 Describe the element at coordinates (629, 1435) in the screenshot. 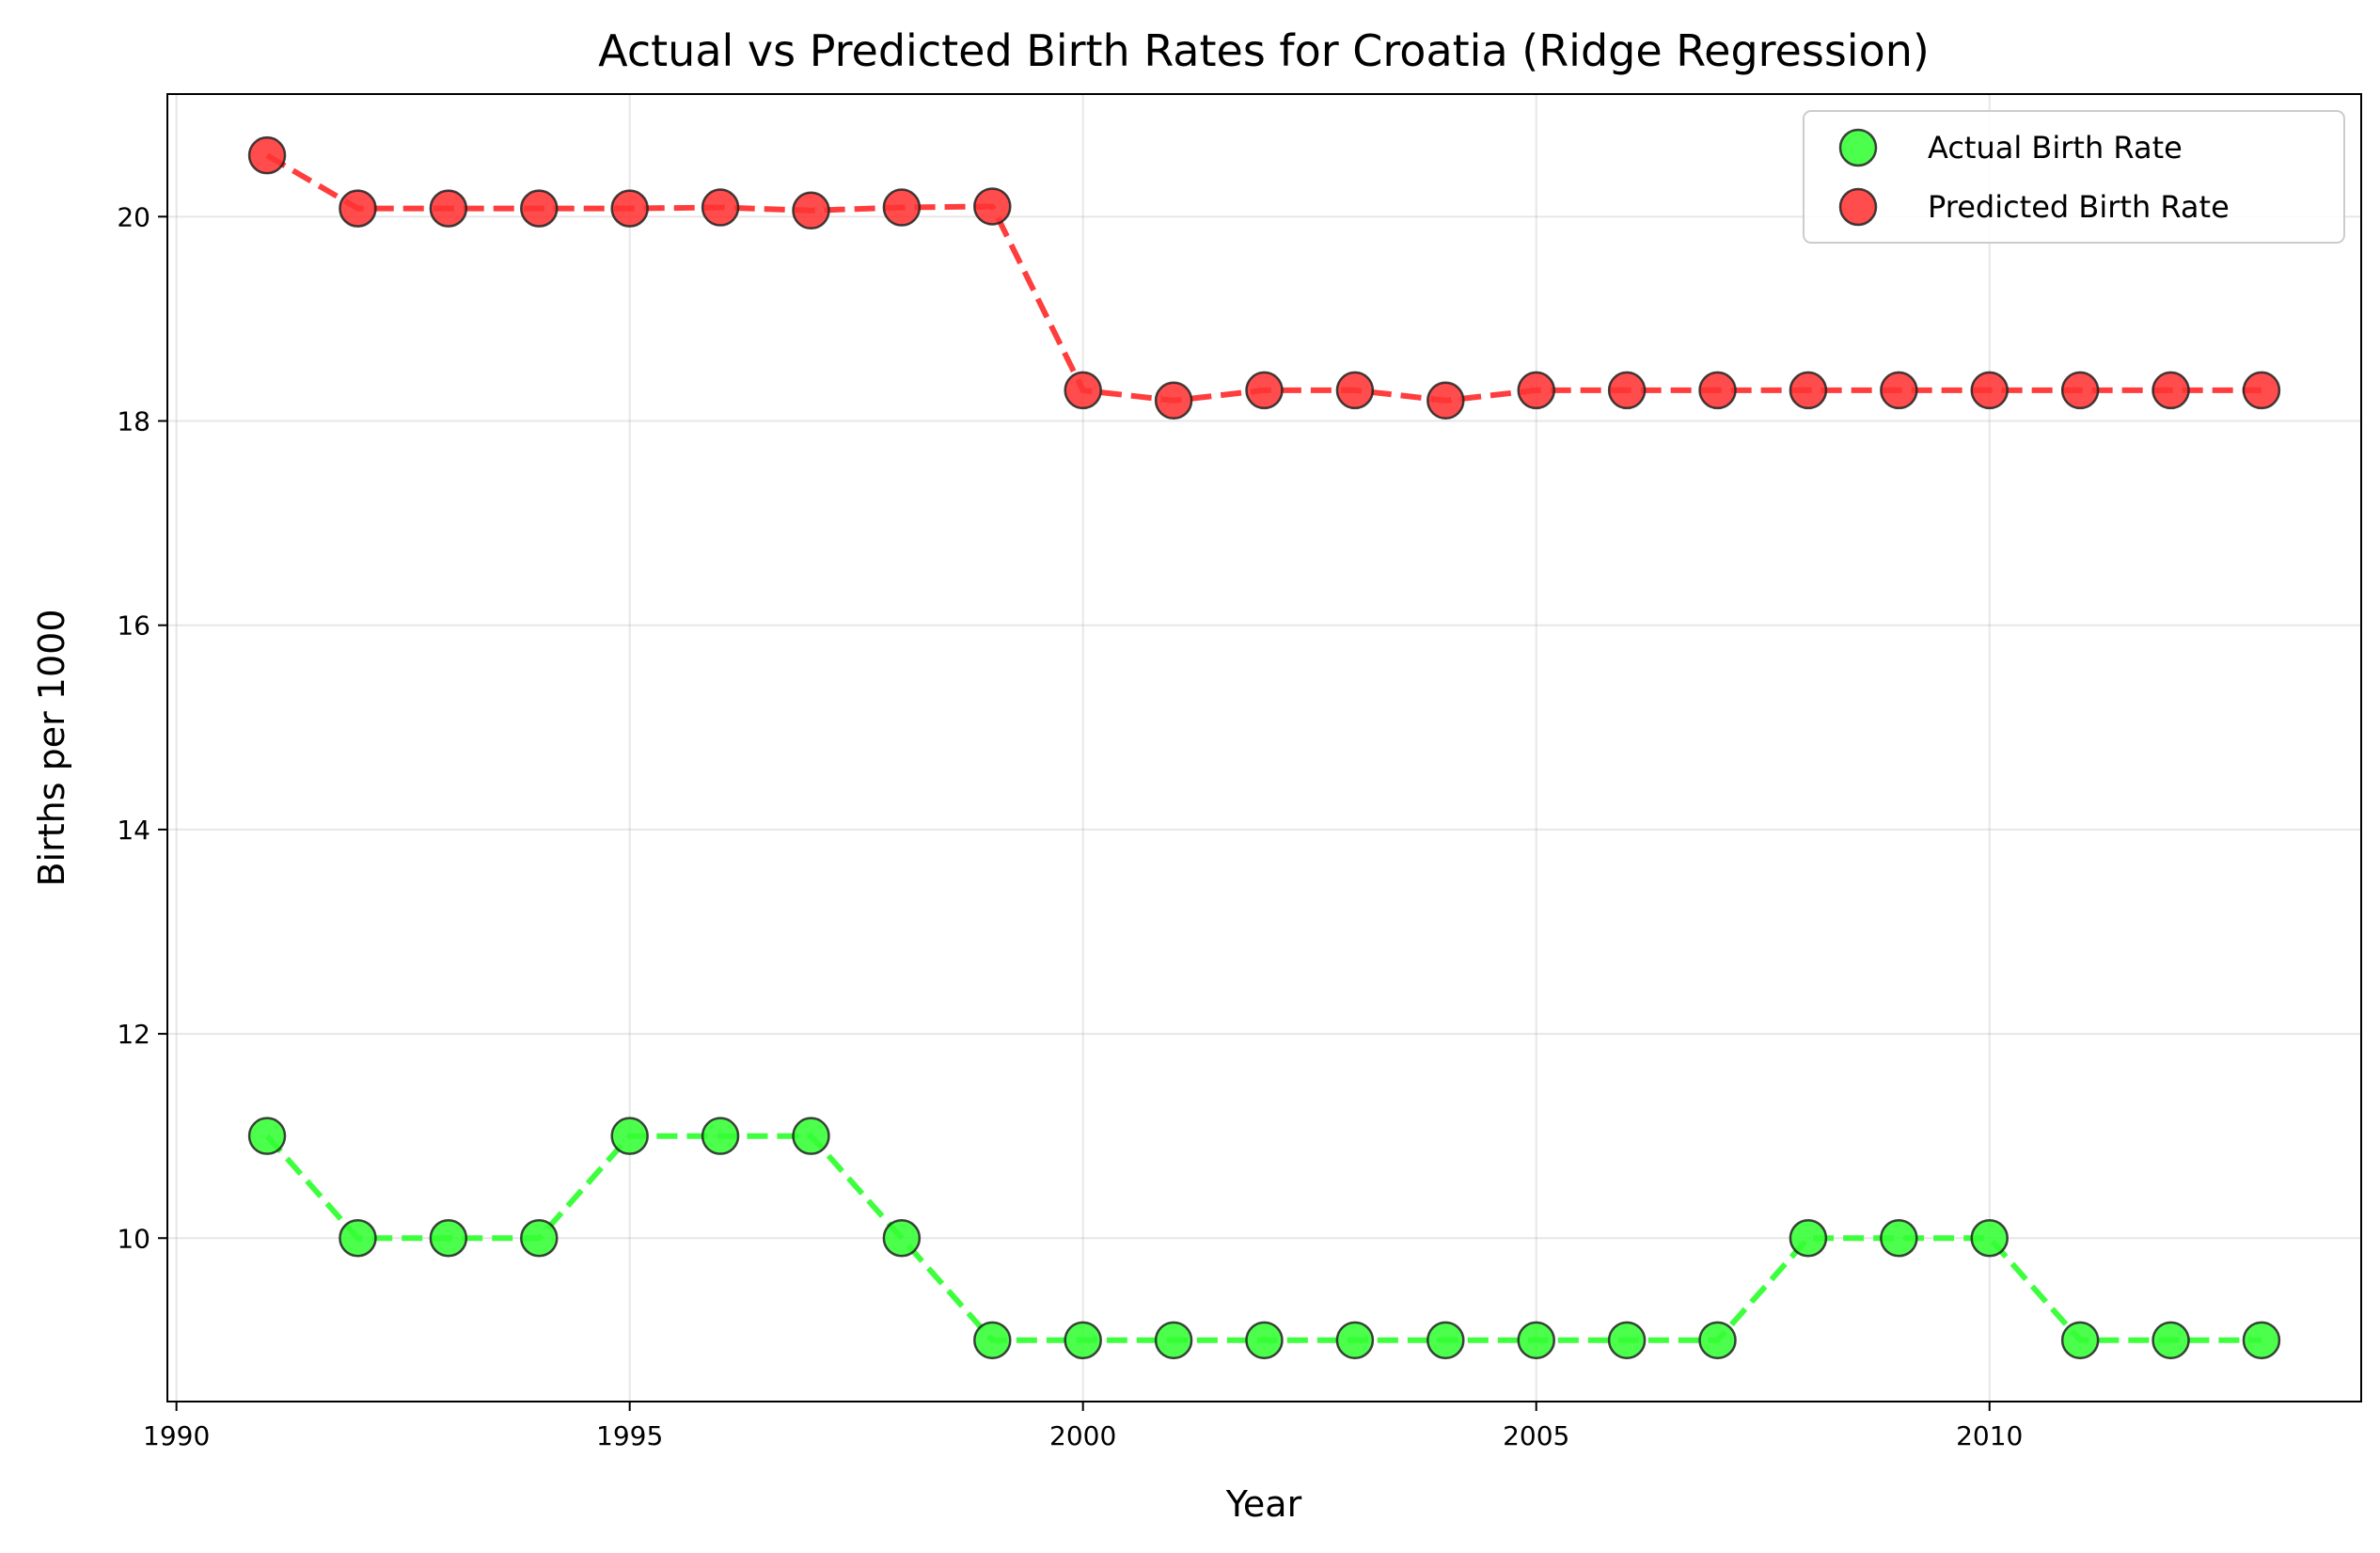

I see `x-tick-label: 1995` at that location.